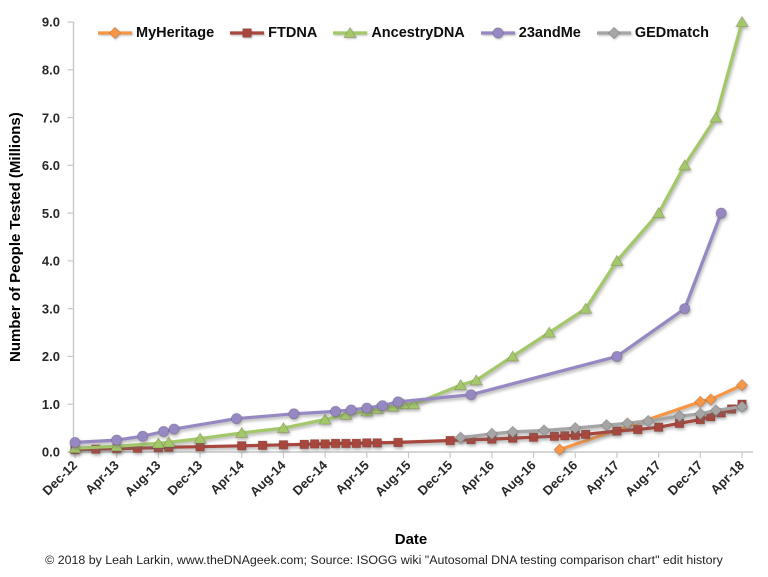  I want to click on legend-key-circle-icon, so click(497, 33).